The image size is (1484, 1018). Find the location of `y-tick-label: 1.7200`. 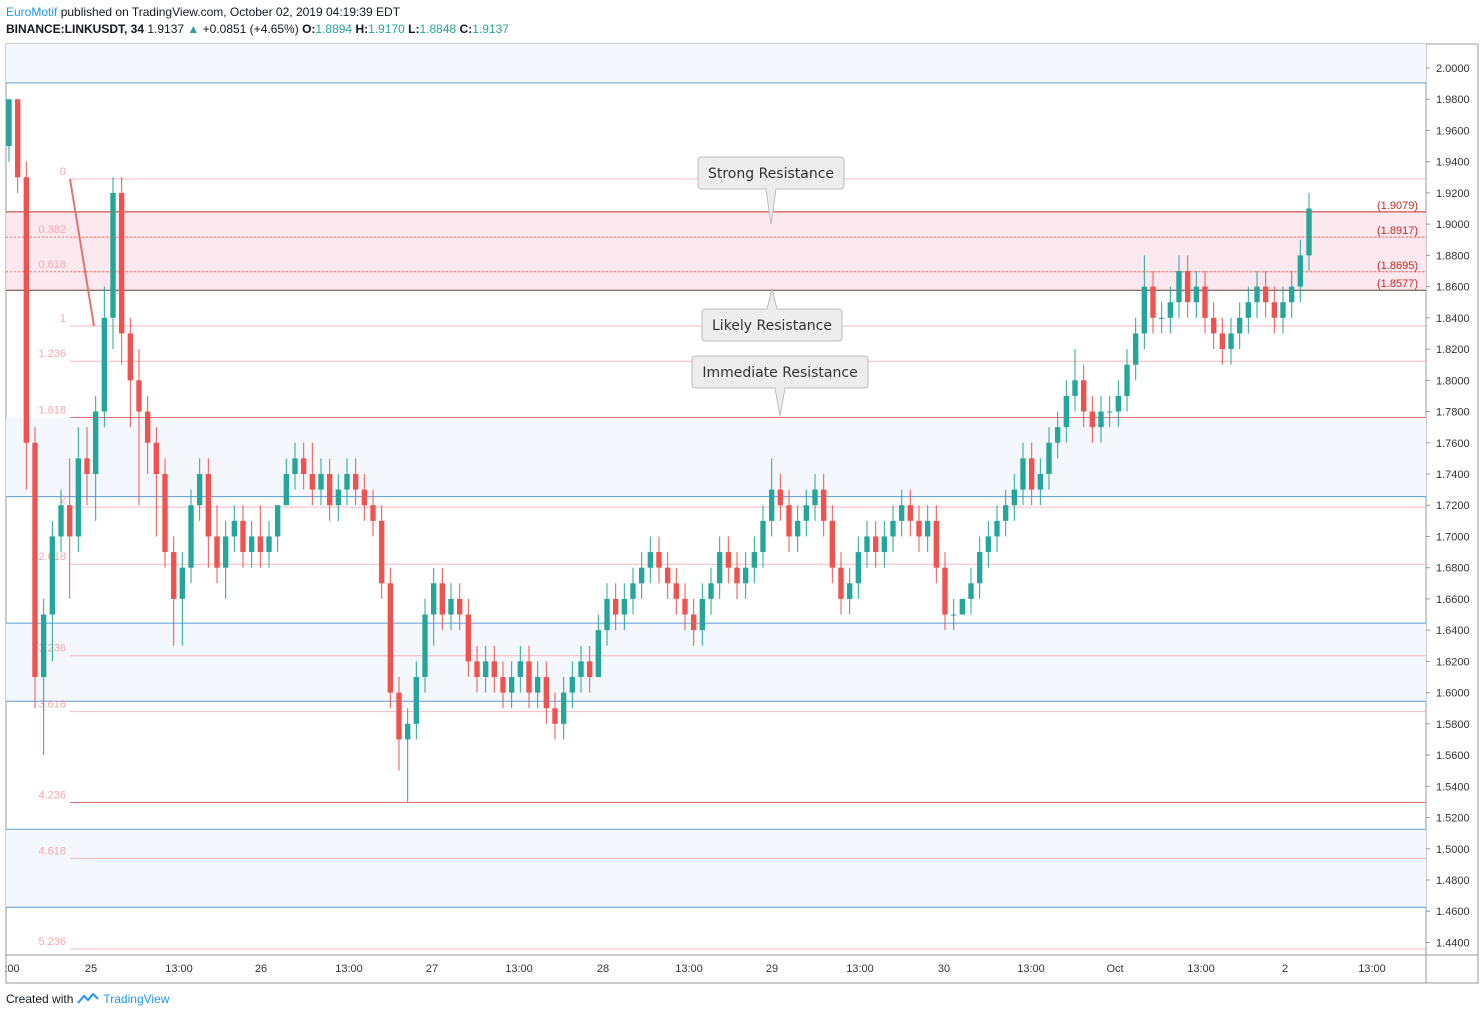

y-tick-label: 1.7200 is located at coordinates (1453, 506).